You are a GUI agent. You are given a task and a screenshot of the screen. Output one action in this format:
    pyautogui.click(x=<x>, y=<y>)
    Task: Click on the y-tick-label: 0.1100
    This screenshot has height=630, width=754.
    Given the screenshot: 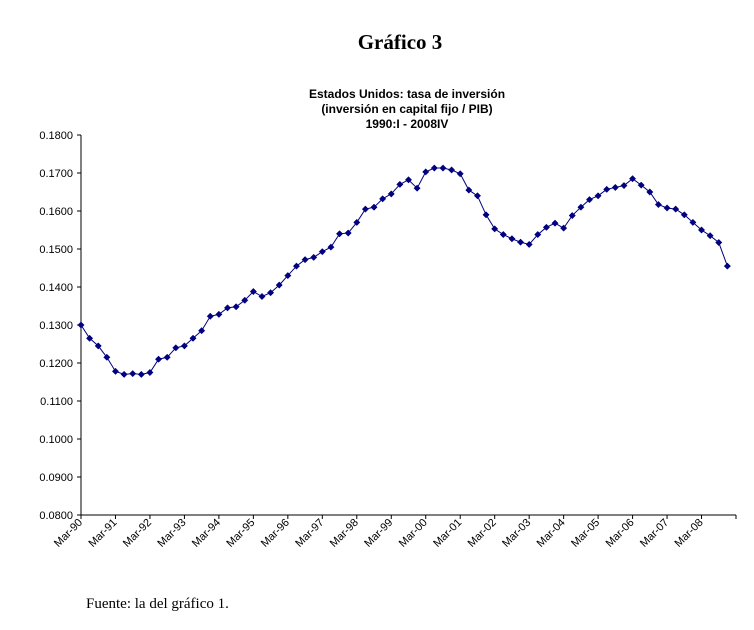 What is the action you would take?
    pyautogui.click(x=56, y=402)
    